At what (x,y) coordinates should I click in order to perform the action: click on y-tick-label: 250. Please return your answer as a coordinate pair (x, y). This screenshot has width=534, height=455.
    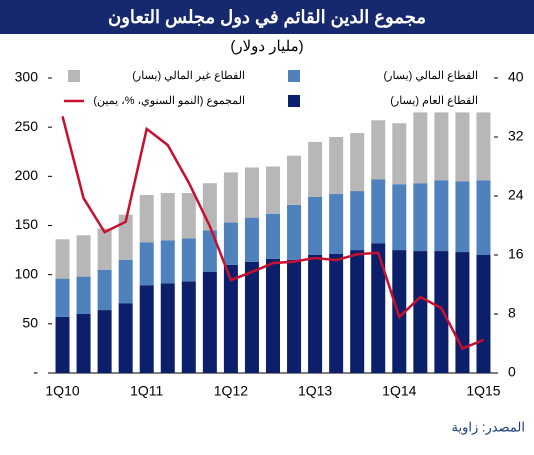
    Looking at the image, I should click on (27, 126).